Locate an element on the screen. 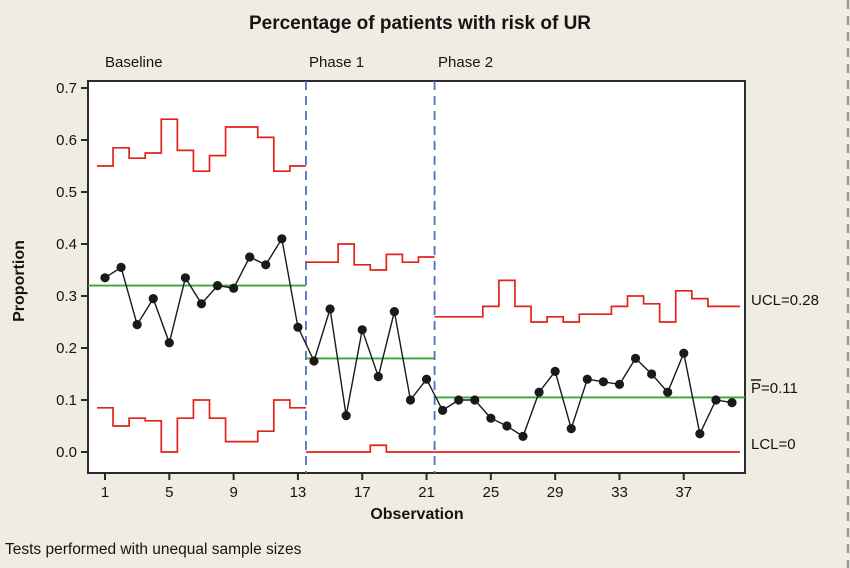 The image size is (850, 568). x-tick-label: 1 is located at coordinates (105, 492).